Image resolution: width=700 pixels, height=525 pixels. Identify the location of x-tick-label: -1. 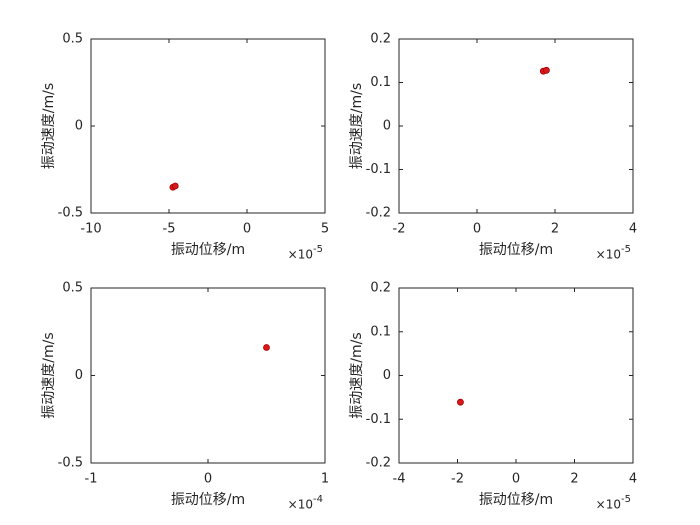
(91, 479).